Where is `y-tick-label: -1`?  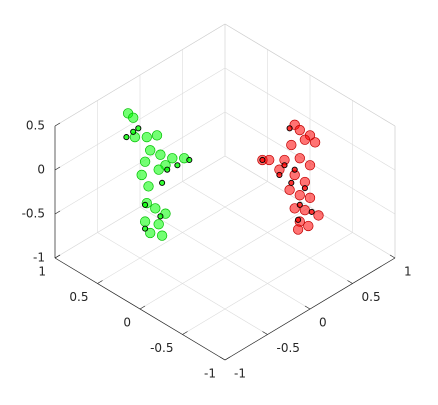
y-tick-label: -1 is located at coordinates (240, 374).